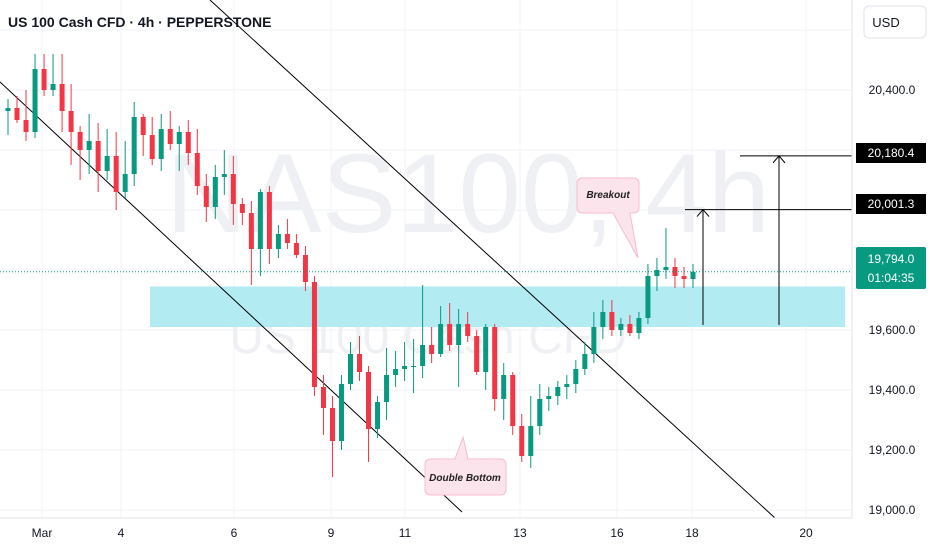 The image size is (932, 550). I want to click on target-tag-1-text: 20,180.4, so click(891, 153).